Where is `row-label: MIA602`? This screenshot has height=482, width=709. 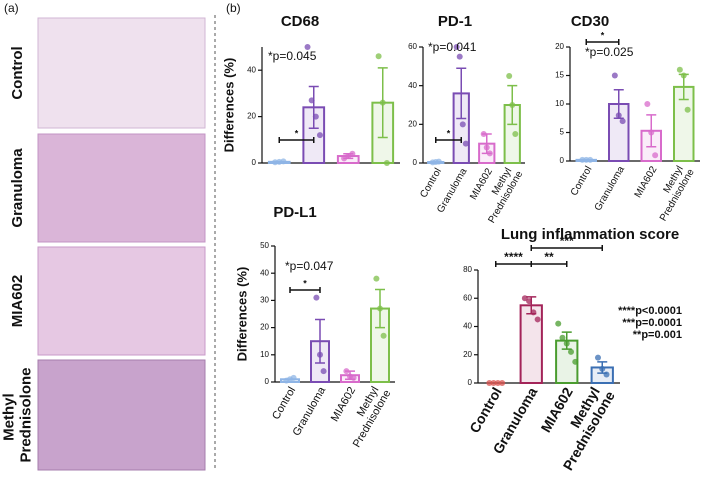 row-label: MIA602 is located at coordinates (17, 301).